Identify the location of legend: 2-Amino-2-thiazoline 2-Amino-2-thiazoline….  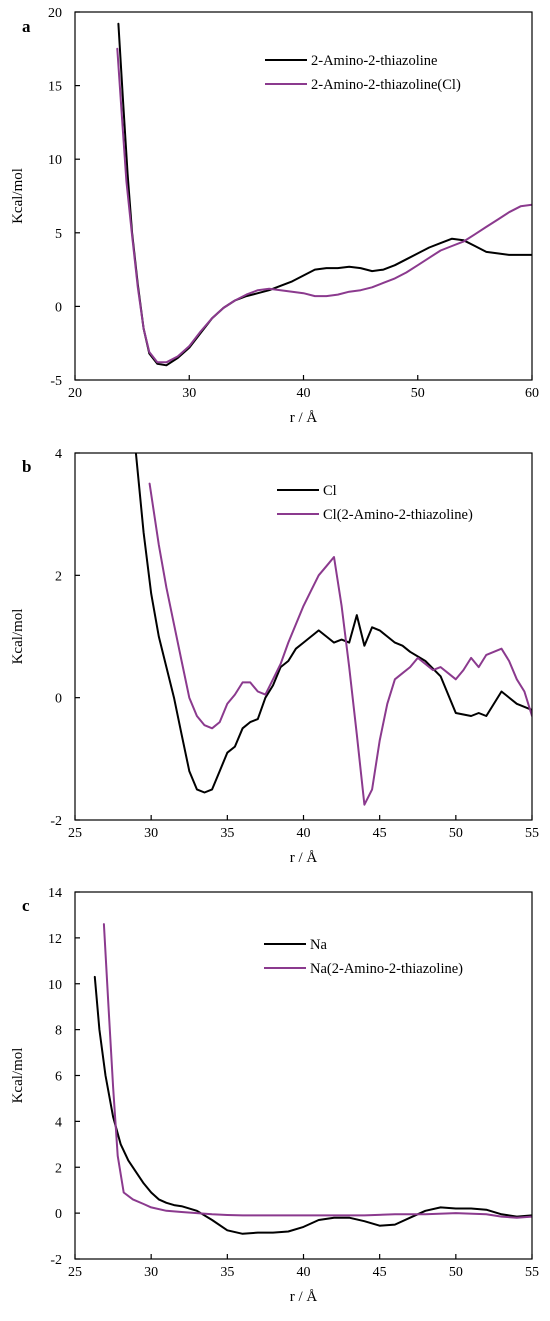
(363, 73).